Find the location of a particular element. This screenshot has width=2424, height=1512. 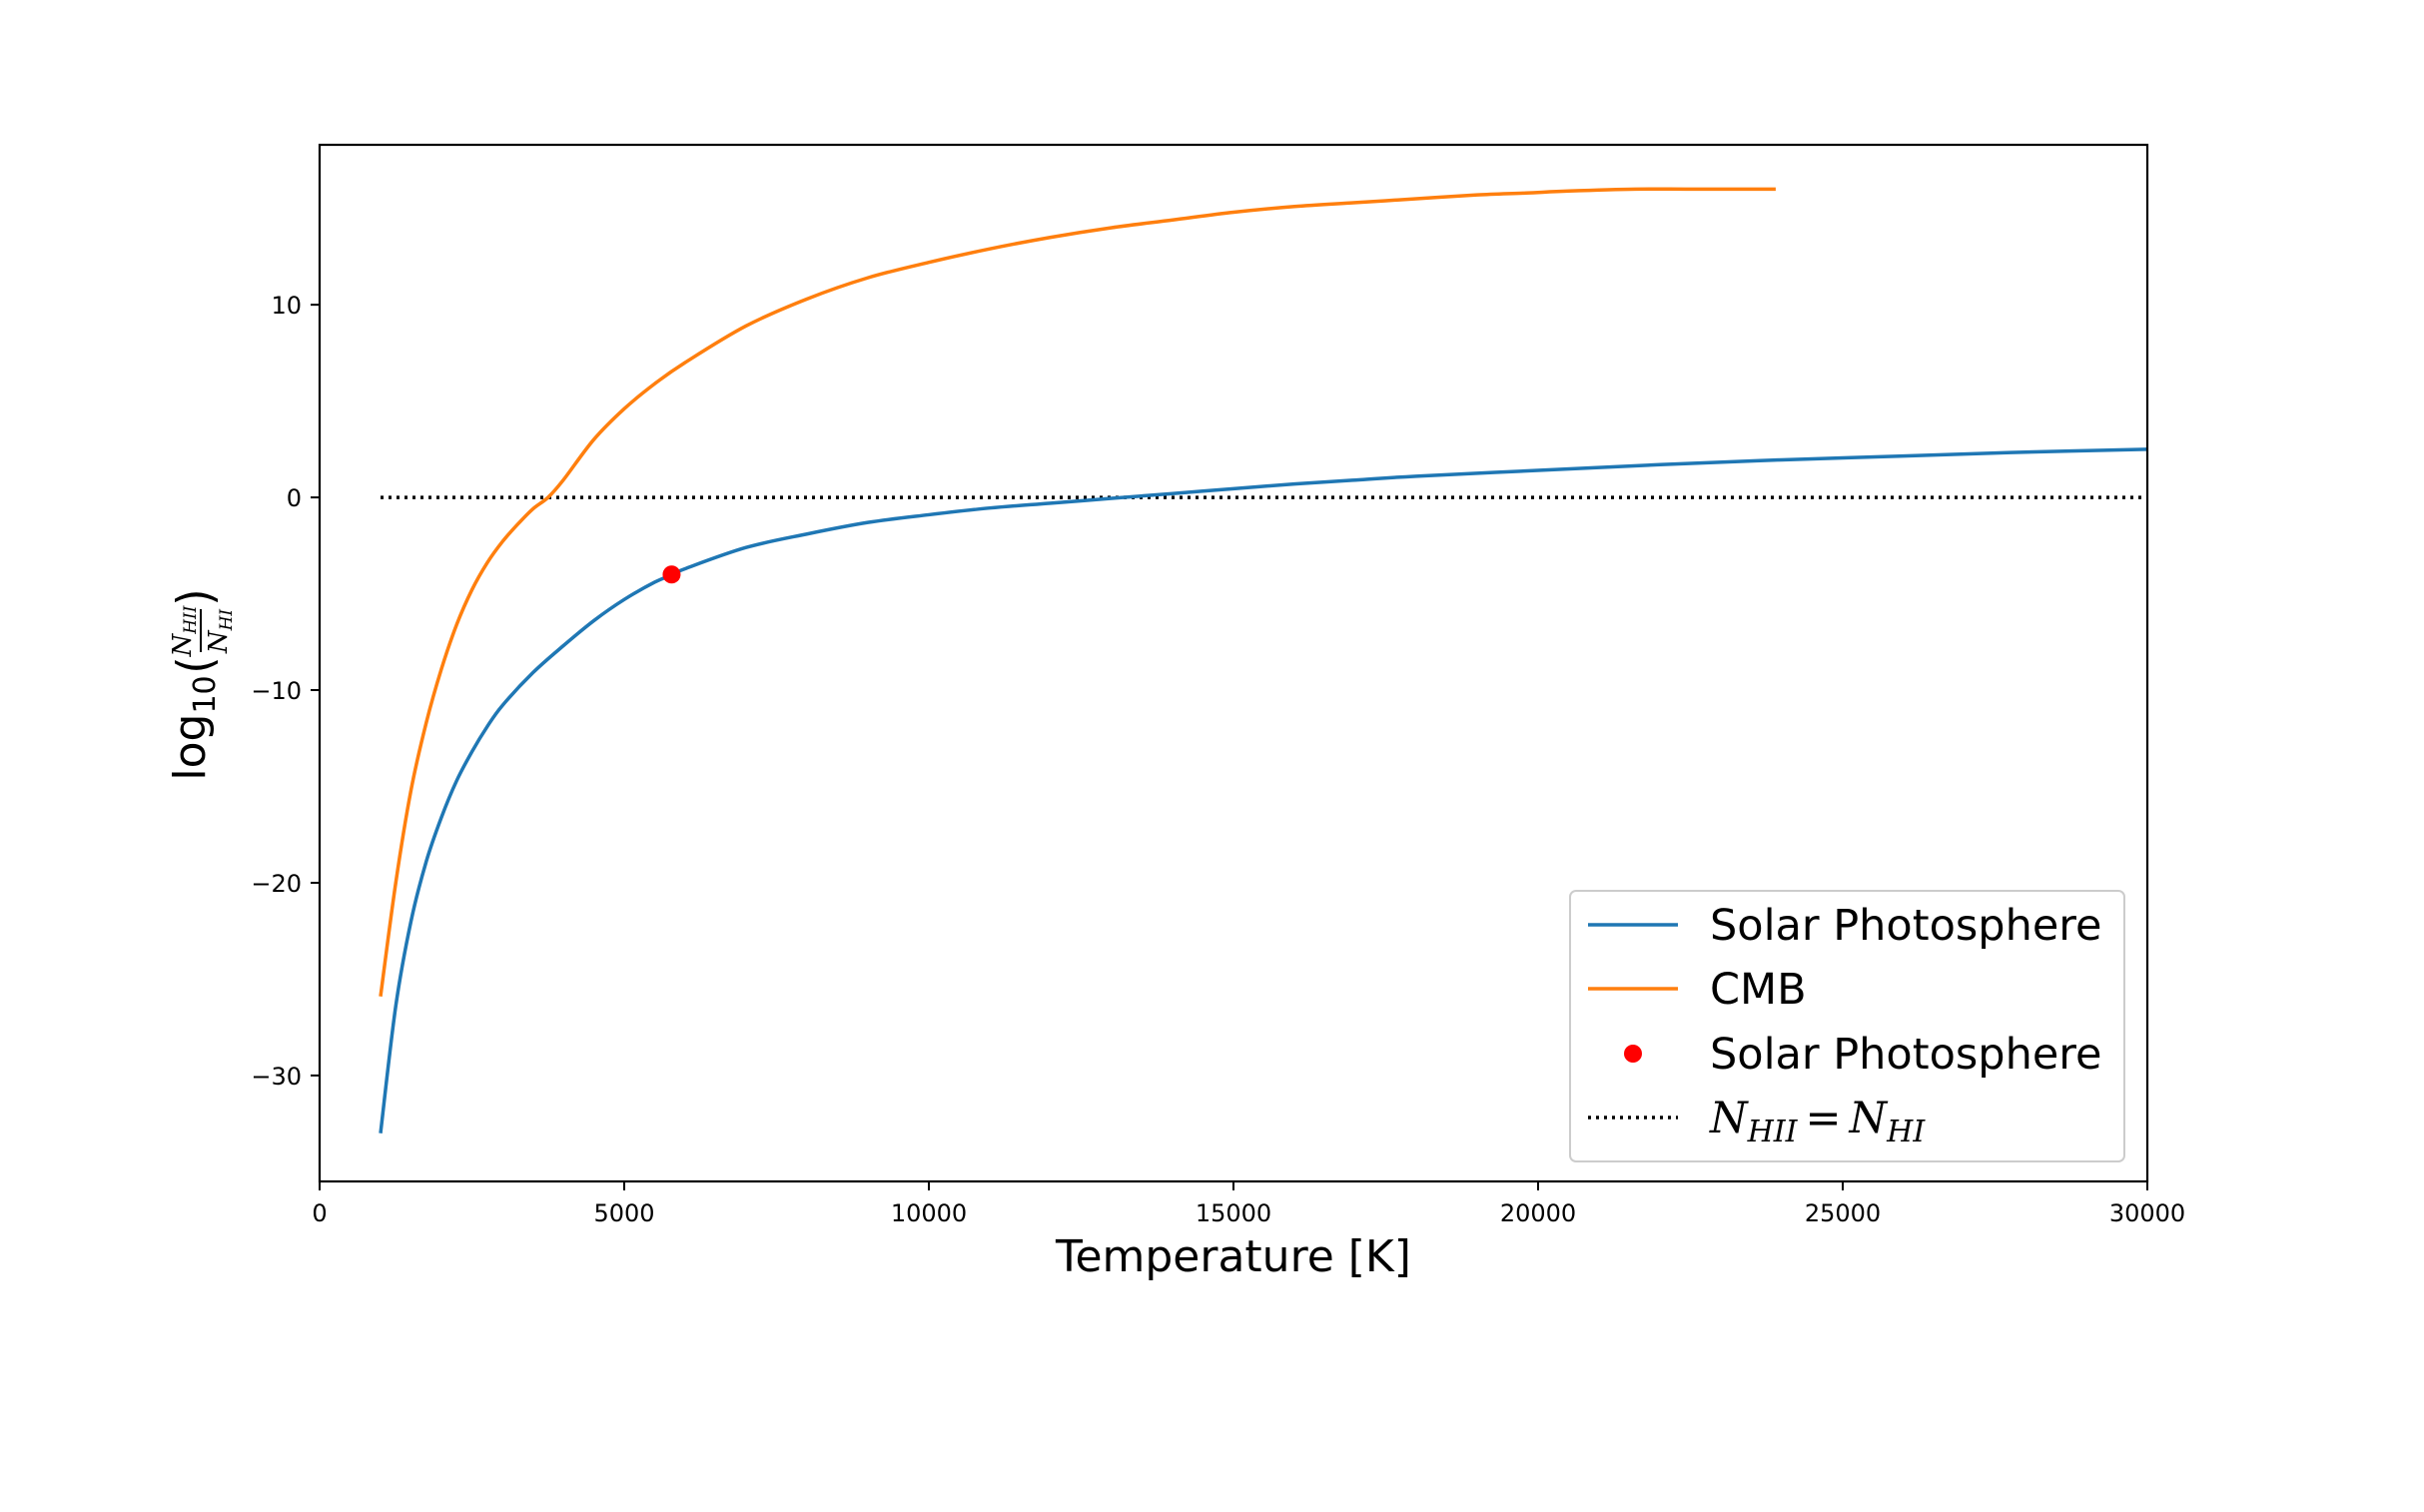

legend-frame is located at coordinates (1847, 1026).